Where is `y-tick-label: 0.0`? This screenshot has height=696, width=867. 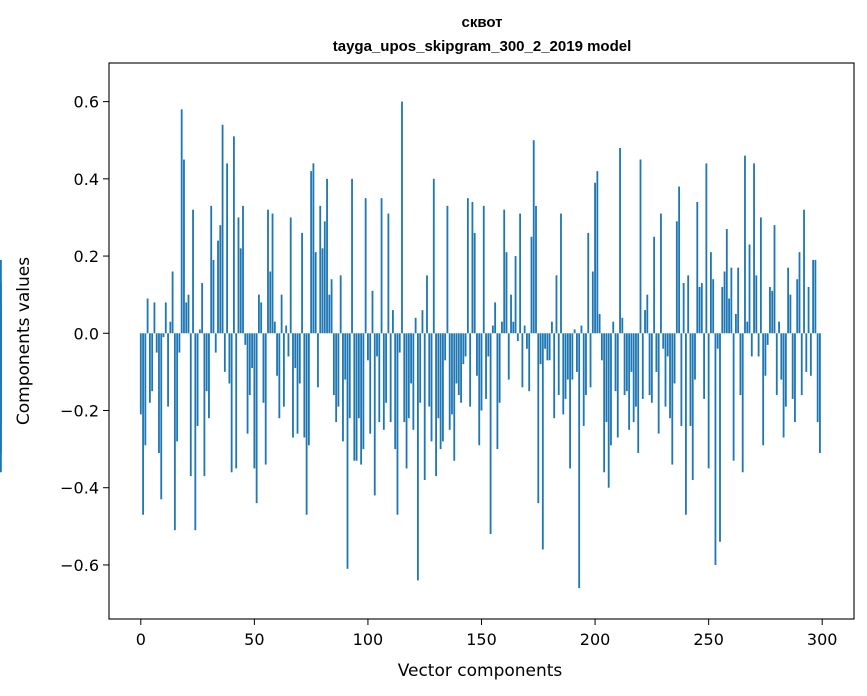 y-tick-label: 0.0 is located at coordinates (86, 333).